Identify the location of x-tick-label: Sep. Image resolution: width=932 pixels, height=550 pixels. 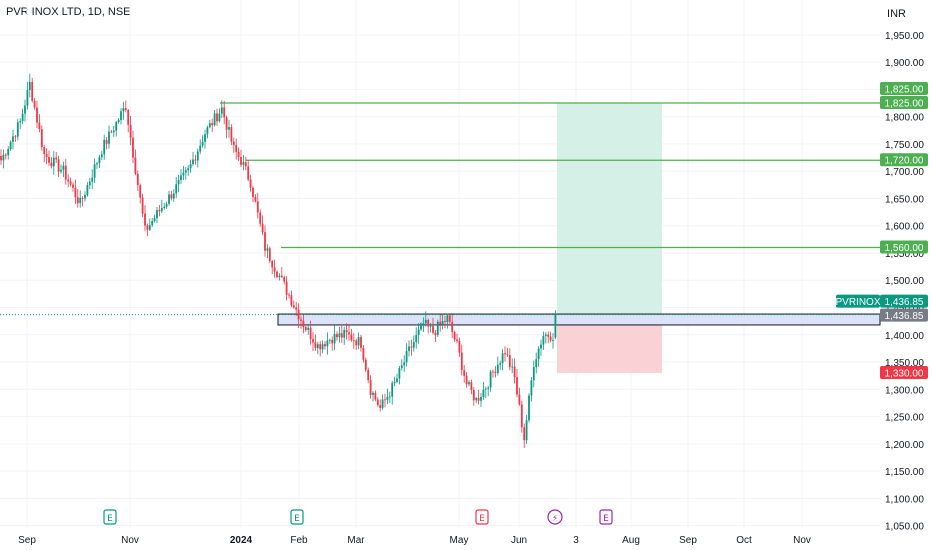
(27, 540).